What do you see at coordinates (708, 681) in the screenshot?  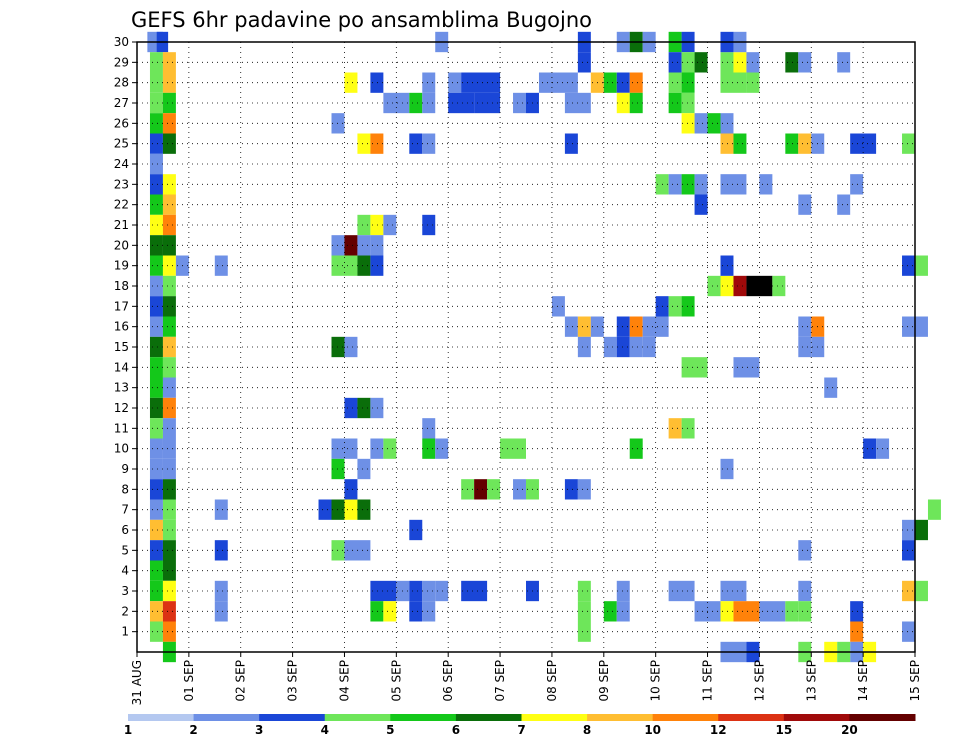 I see `x-tick-label: 11 SEP` at bounding box center [708, 681].